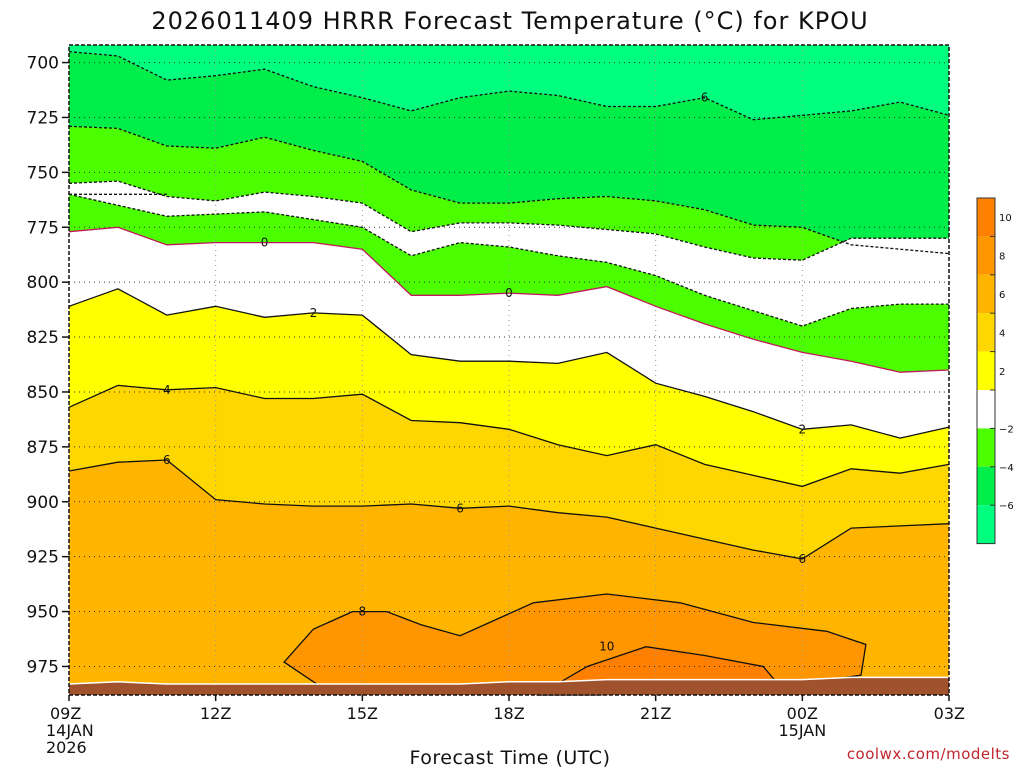 Image resolution: width=1024 pixels, height=768 pixels. What do you see at coordinates (167, 460) in the screenshot?
I see `contour-label-6-0: 6` at bounding box center [167, 460].